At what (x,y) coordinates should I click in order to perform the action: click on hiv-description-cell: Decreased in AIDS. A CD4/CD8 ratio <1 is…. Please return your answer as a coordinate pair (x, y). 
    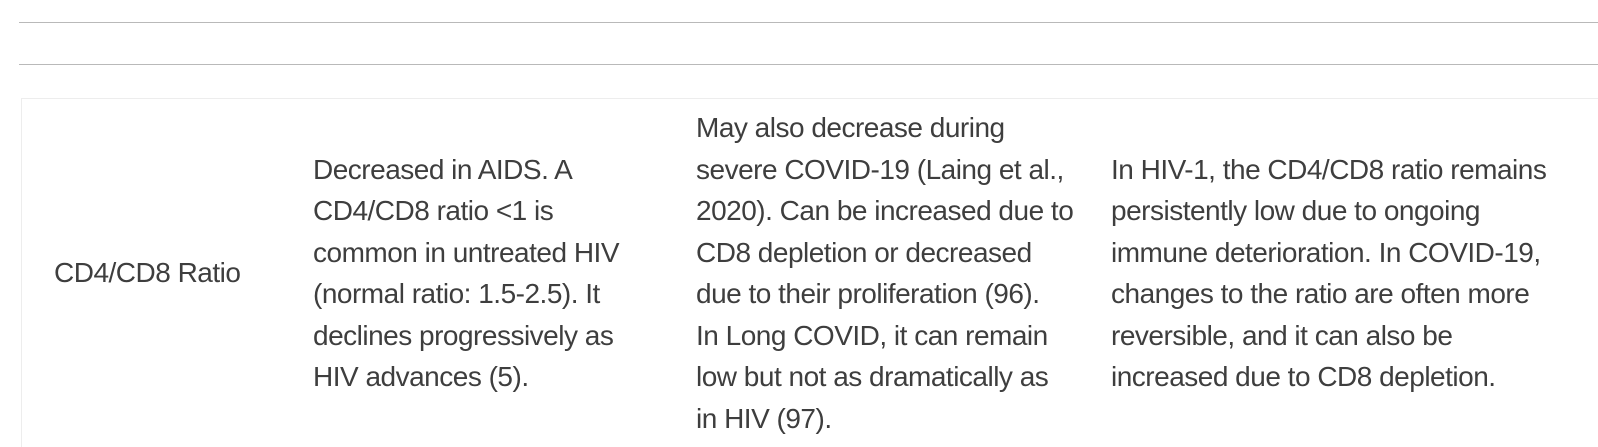
    Looking at the image, I should click on (466, 273).